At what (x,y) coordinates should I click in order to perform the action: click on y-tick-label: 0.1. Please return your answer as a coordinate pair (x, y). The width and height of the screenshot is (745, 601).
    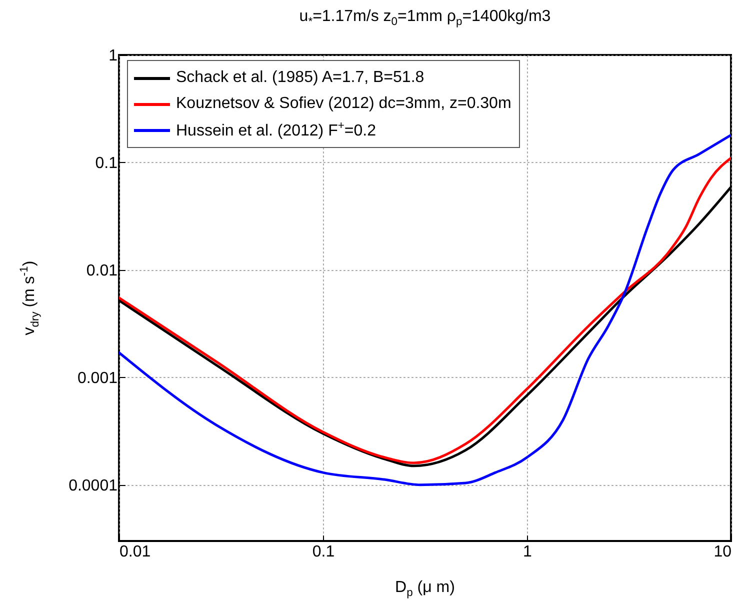
    Looking at the image, I should click on (106, 163).